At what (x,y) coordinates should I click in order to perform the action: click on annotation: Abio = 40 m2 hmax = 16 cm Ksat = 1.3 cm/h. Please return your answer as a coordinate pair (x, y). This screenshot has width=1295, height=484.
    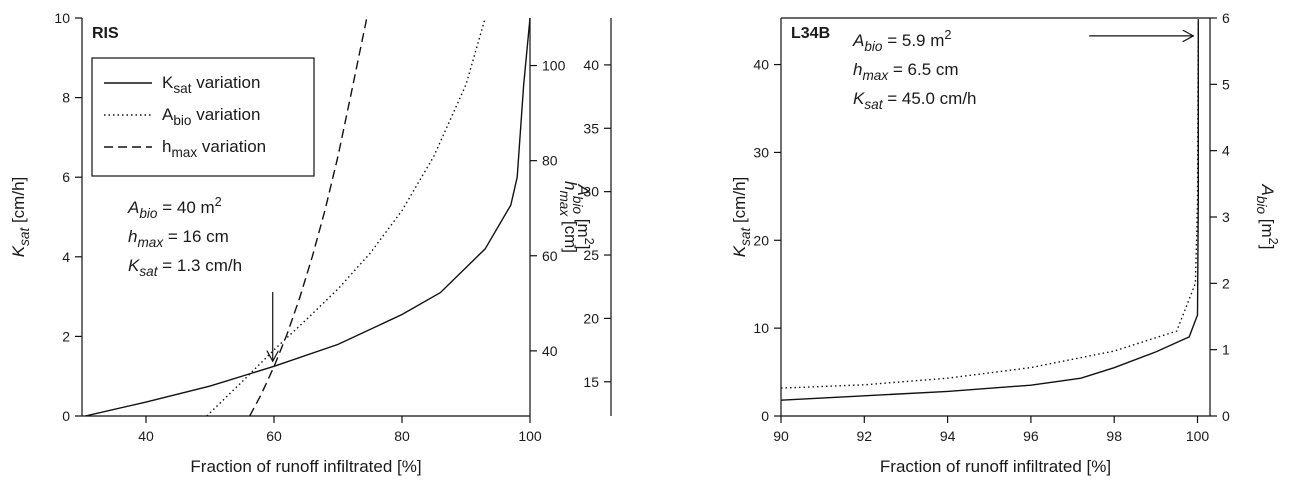
    Looking at the image, I should click on (200, 277).